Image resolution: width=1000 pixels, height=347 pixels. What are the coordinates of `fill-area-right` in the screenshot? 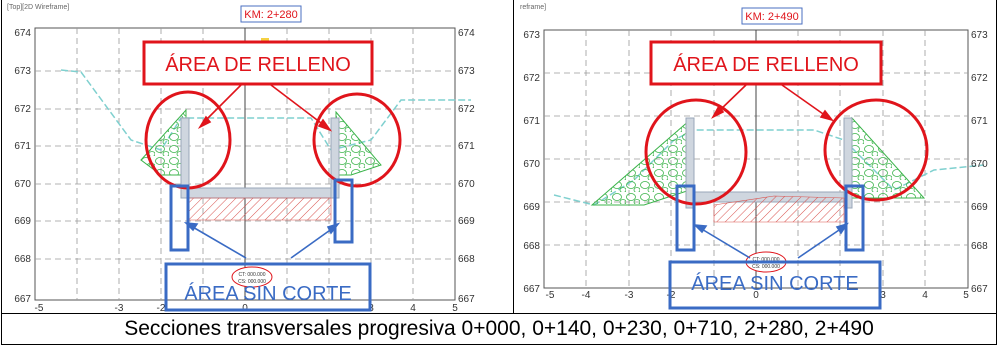 It's located at (358, 143).